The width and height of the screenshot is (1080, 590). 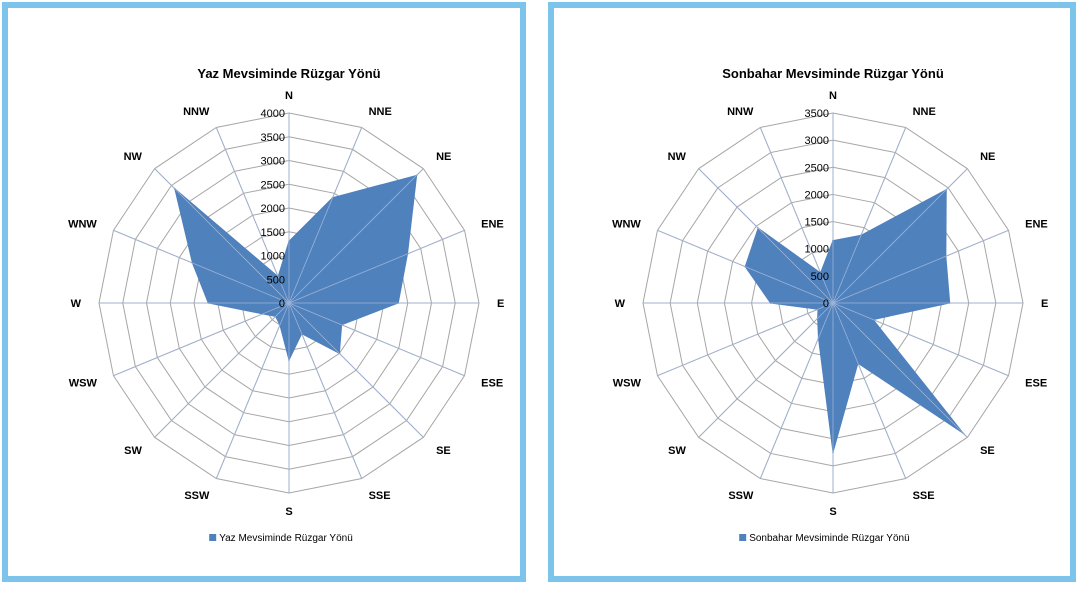 I want to click on legend-label: Yaz Mevsiminde Rüzgar Yönü, so click(x=286, y=538).